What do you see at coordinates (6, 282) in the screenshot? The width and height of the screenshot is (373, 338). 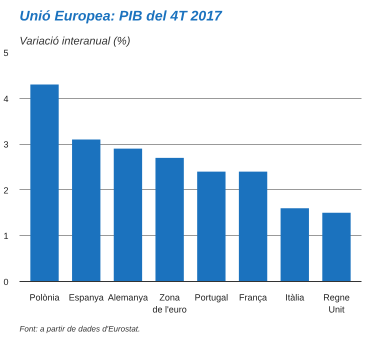 I see `y-tick-label: 0` at bounding box center [6, 282].